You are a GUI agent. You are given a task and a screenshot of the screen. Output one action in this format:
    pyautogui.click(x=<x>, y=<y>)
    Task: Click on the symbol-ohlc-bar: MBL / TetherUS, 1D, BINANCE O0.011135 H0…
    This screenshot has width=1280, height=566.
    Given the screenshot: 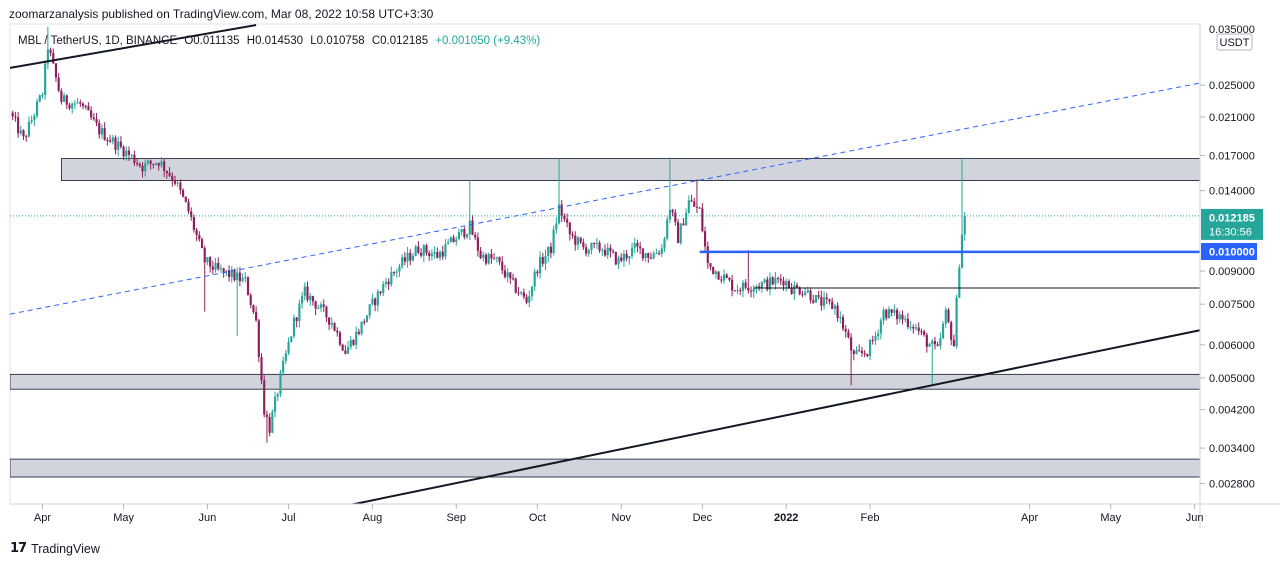 What is the action you would take?
    pyautogui.click(x=281, y=41)
    